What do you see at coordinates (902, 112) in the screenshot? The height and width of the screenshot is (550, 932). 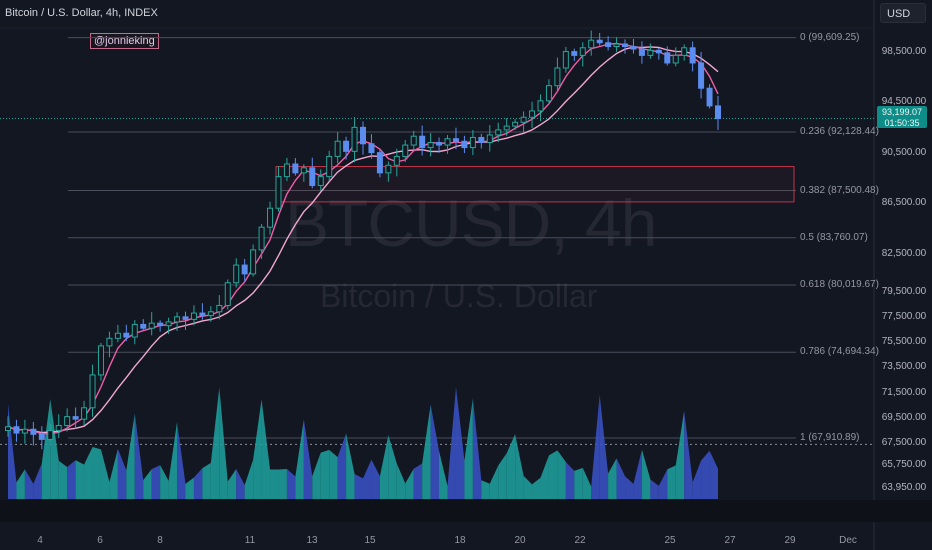 I see `last-price-value: 93,199.07` at bounding box center [902, 112].